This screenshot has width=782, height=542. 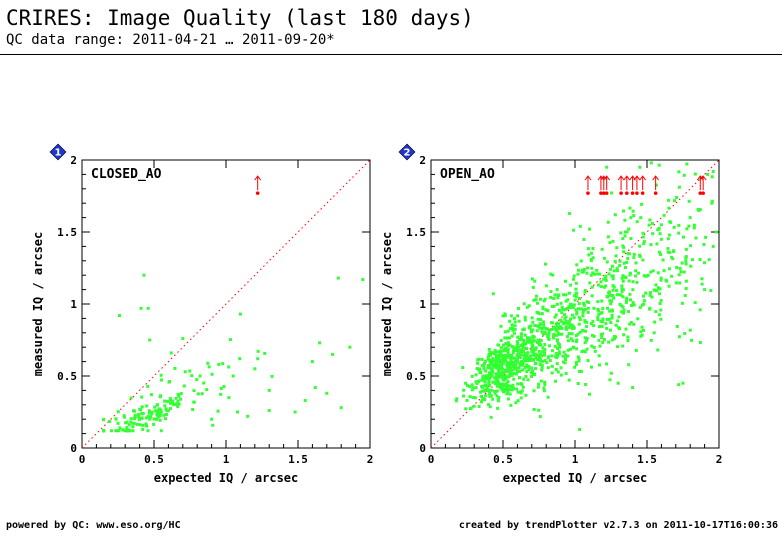 What do you see at coordinates (233, 353) in the screenshot?
I see `data-points` at bounding box center [233, 353].